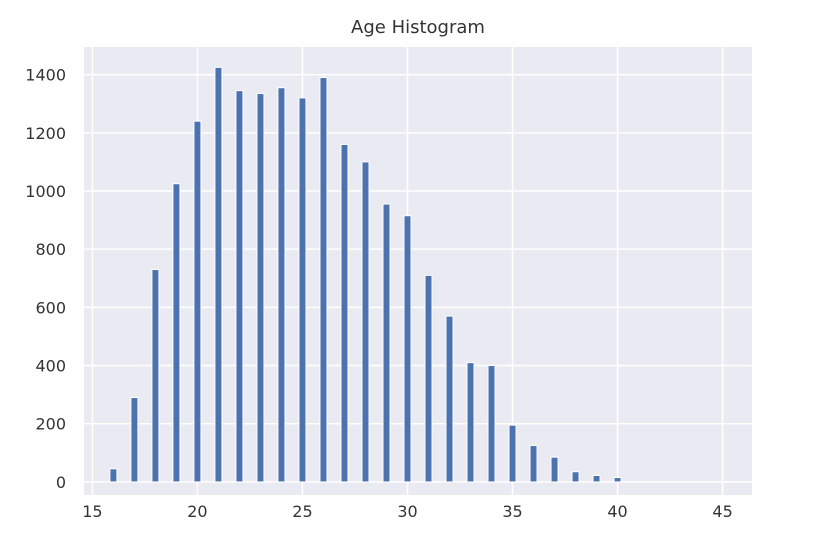 This screenshot has height=538, width=817. Describe the element at coordinates (302, 511) in the screenshot. I see `x-tick-label: 25` at that location.